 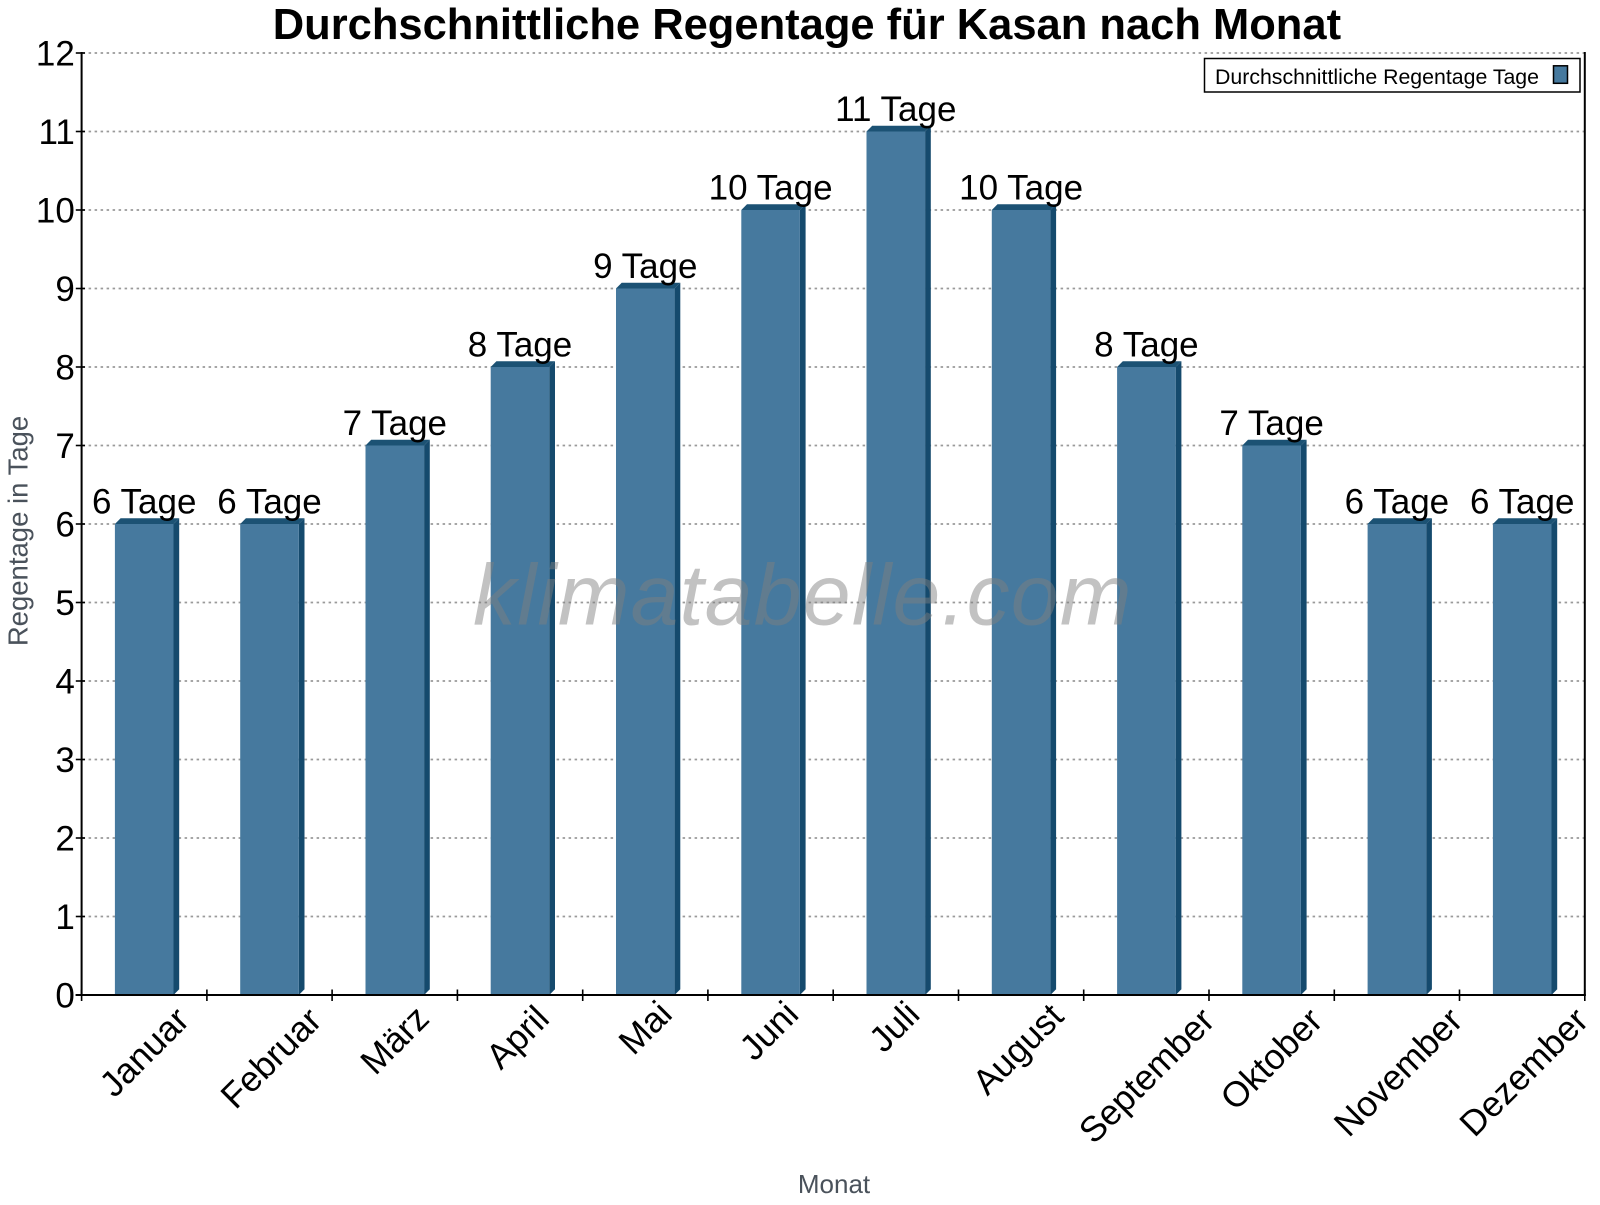 What do you see at coordinates (64, 917) in the screenshot?
I see `svg-text: 1` at bounding box center [64, 917].